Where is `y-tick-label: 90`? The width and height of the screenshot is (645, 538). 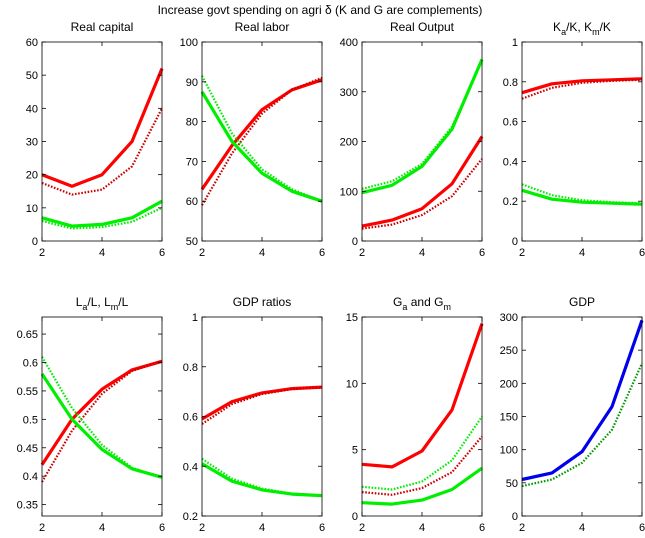 y-tick-label: 90 is located at coordinates (192, 83).